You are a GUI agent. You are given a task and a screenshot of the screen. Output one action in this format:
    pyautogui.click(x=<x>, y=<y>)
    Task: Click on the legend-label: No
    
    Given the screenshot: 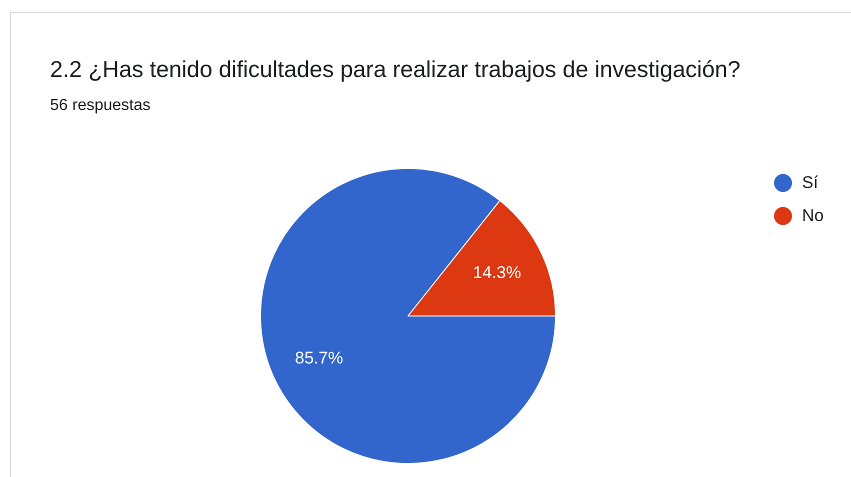 What is the action you would take?
    pyautogui.click(x=813, y=216)
    